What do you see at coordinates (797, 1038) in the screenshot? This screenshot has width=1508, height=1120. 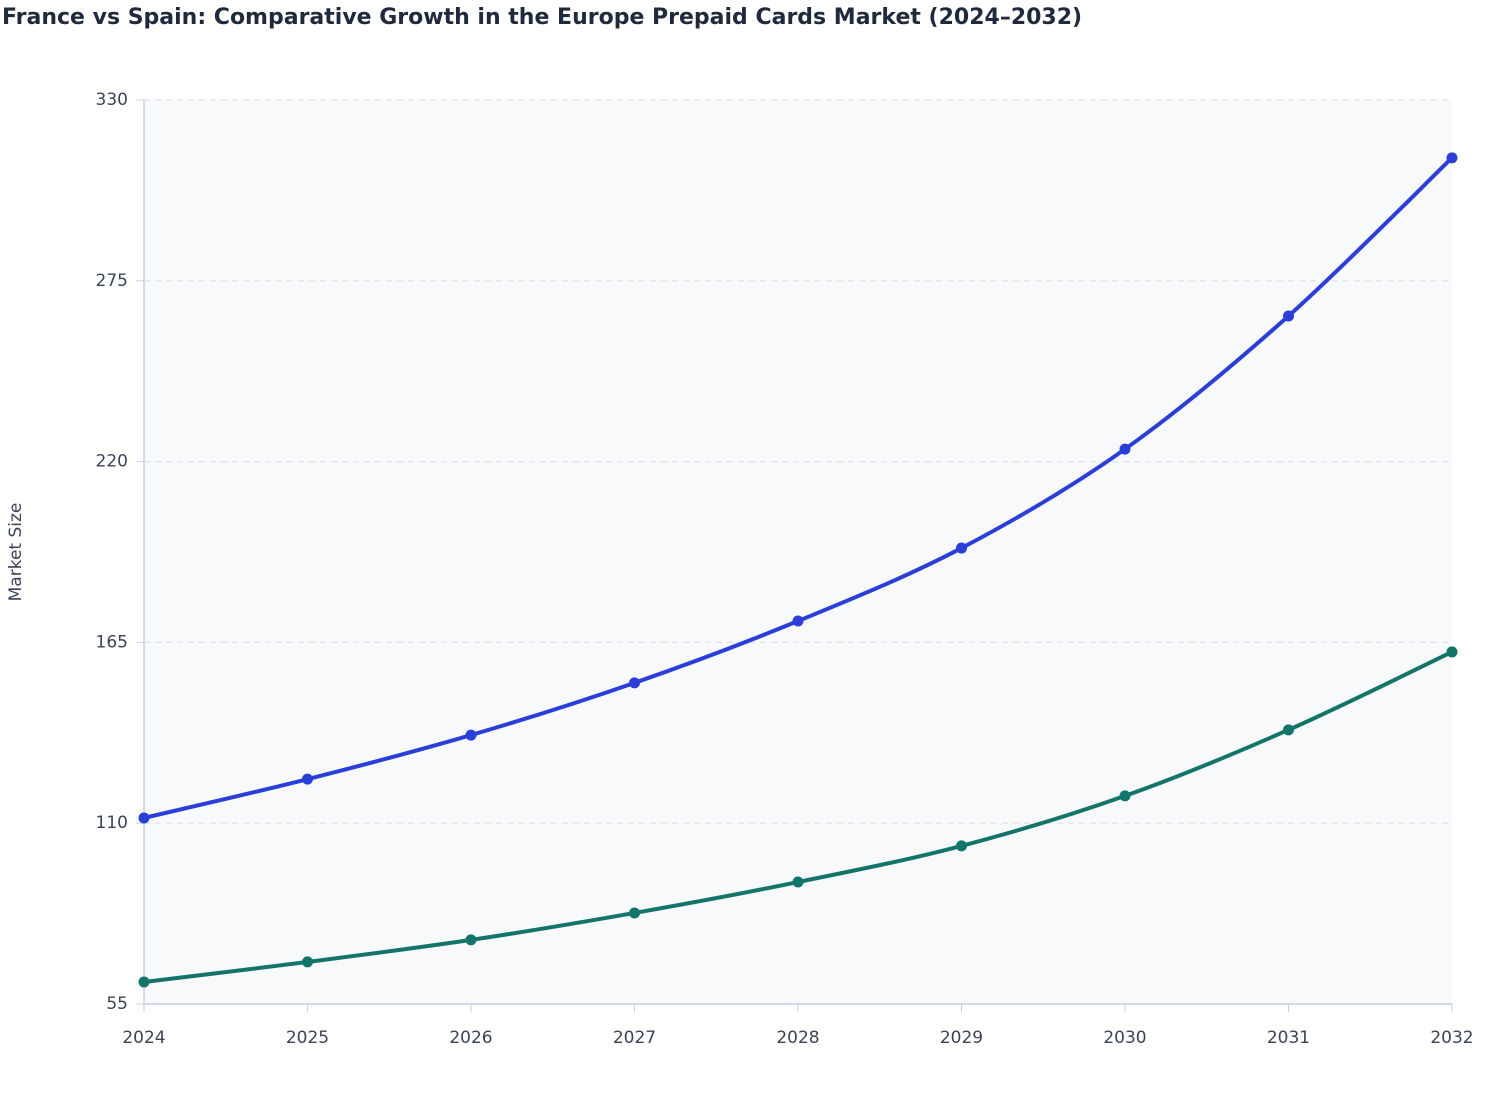 I see `x-tick-label: 2028` at bounding box center [797, 1038].